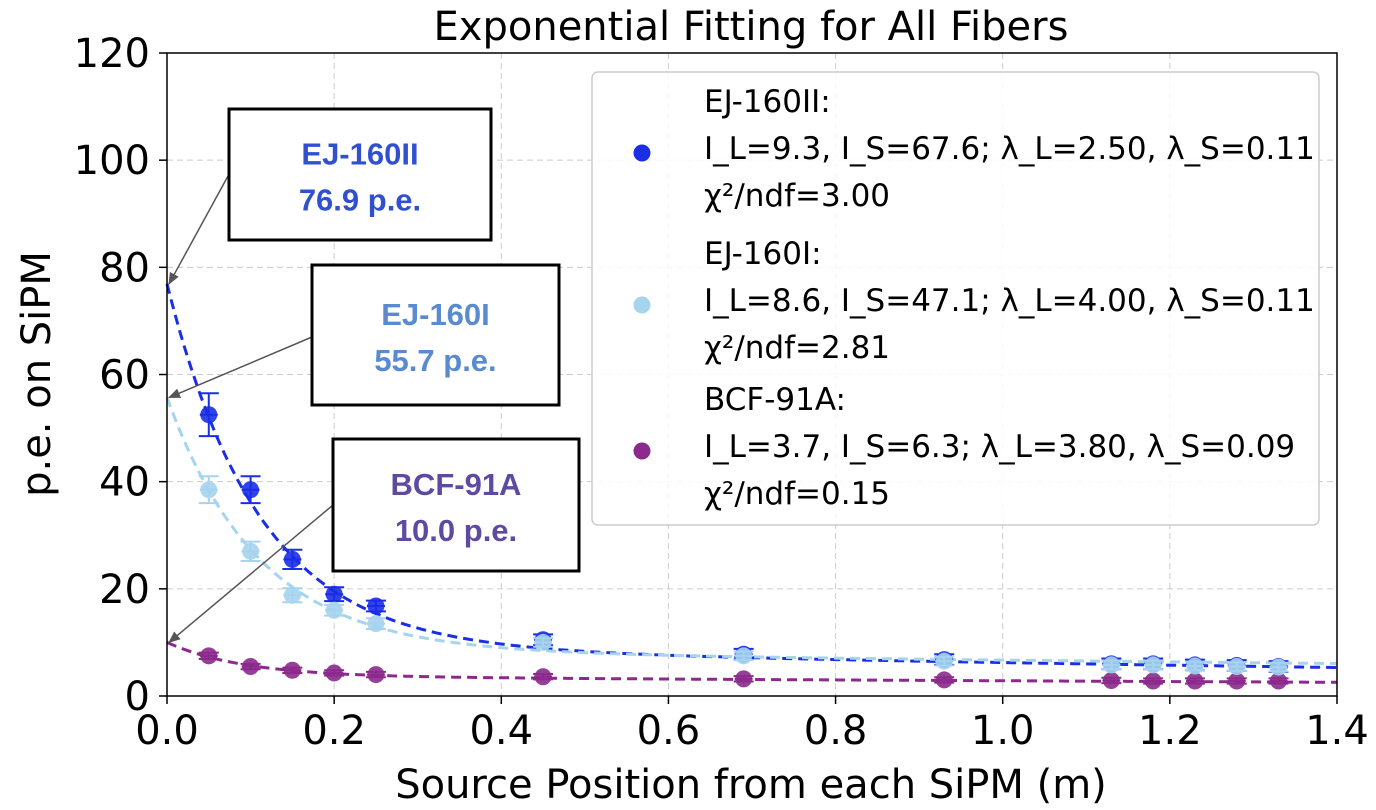 Image resolution: width=1376 pixels, height=810 pixels. What do you see at coordinates (797, 494) in the screenshot?
I see `legend-text: χ²/ndf=0.15` at bounding box center [797, 494].